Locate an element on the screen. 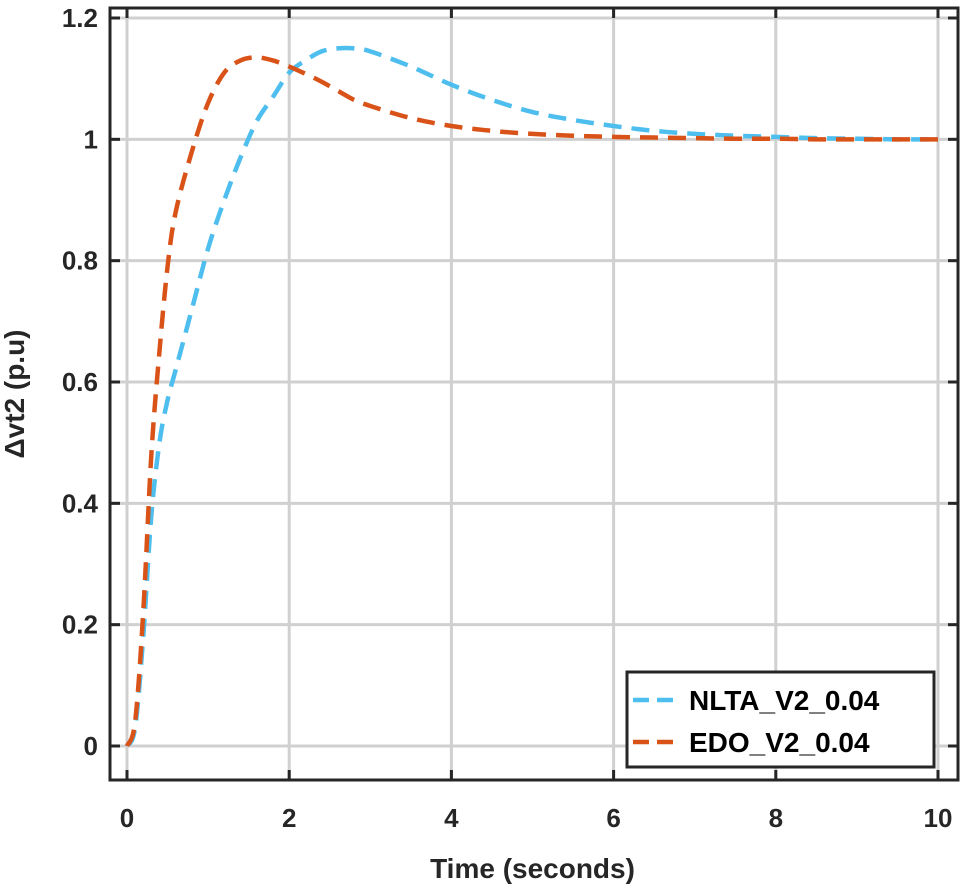 The image size is (968, 892). x-axis-label: Time (seconds) is located at coordinates (532, 868).